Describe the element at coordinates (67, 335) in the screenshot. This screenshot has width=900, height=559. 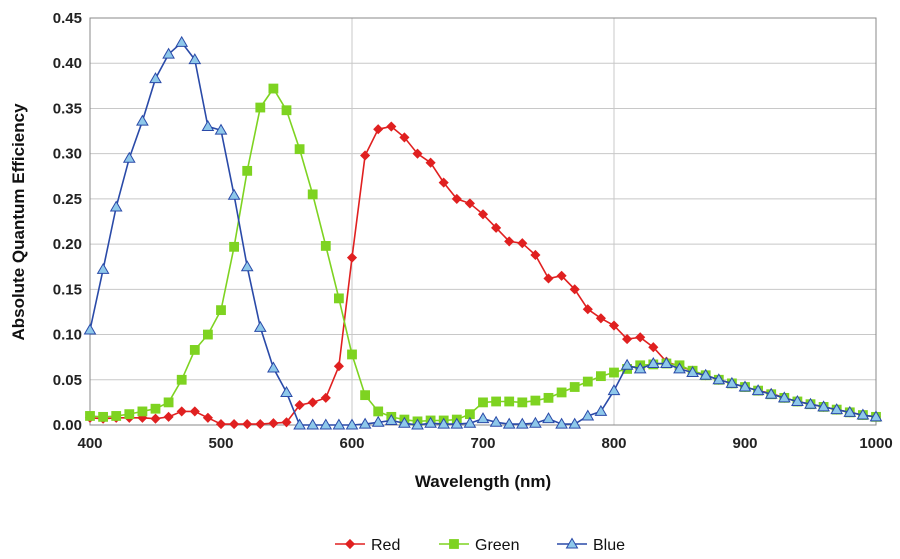
I see `y-tick-label: 0.10` at that location.